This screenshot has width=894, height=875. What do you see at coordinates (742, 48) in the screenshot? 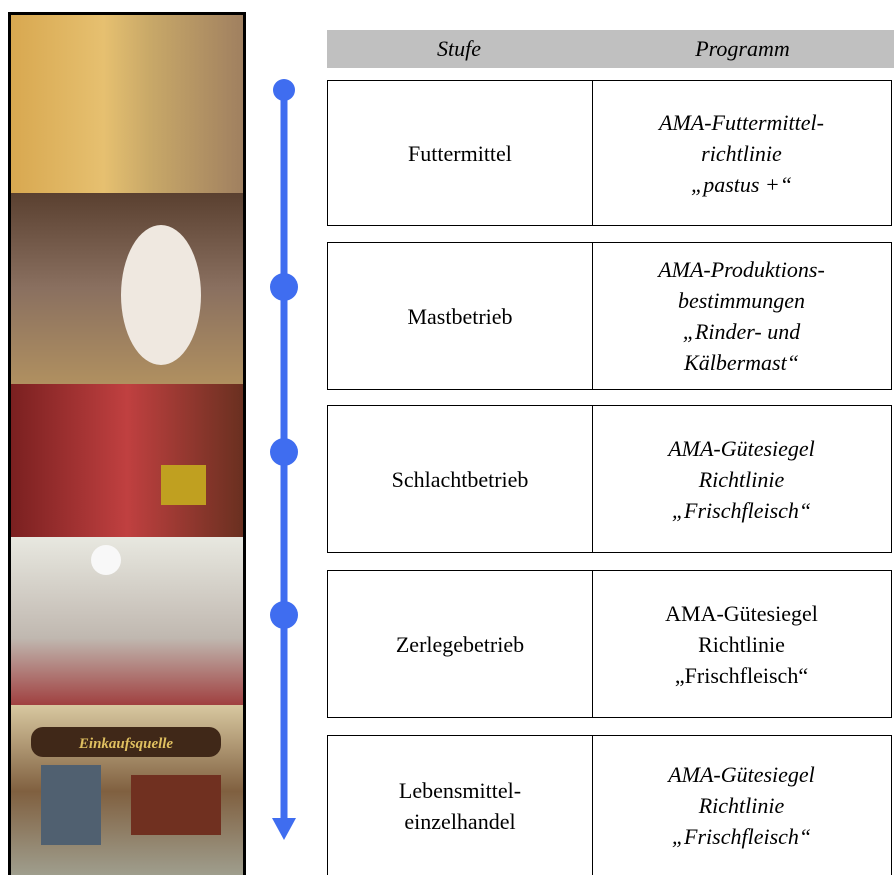
I see `header-program: Programm` at bounding box center [742, 48].